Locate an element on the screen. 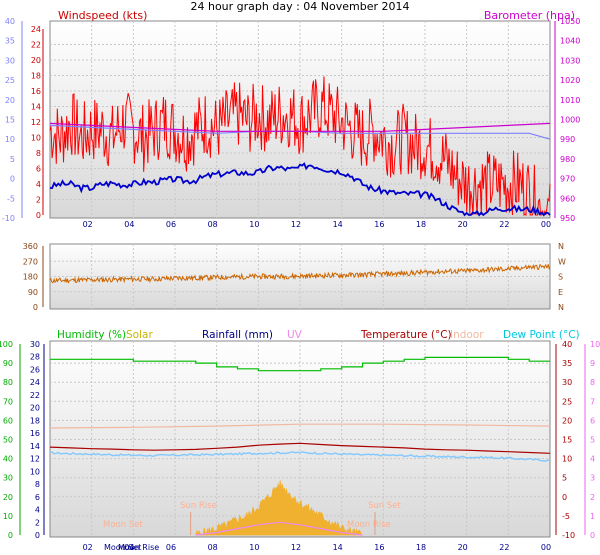 The width and height of the screenshot is (600, 555). barometer-secondary-line is located at coordinates (300, 132).